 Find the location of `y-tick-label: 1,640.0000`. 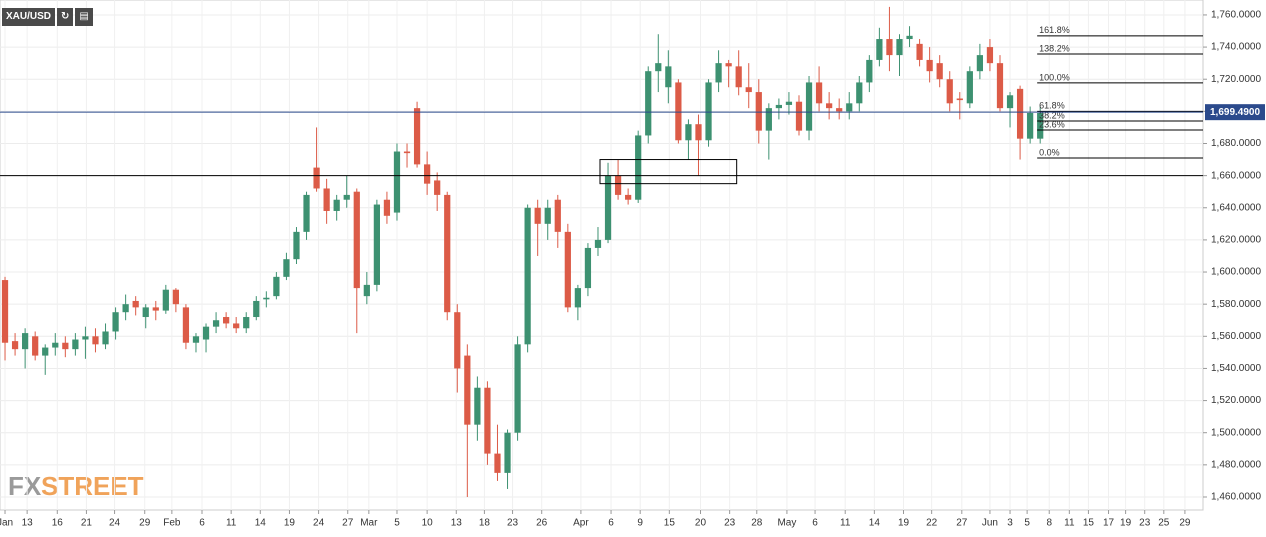

y-tick-label: 1,640.0000 is located at coordinates (1236, 207).